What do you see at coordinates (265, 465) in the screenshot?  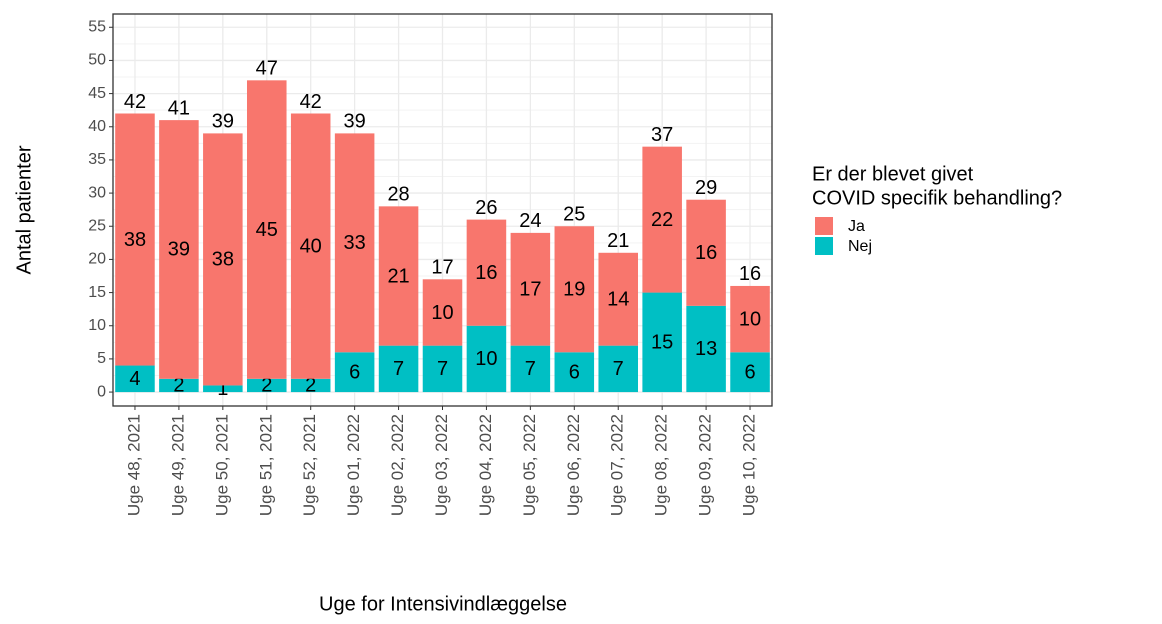 I see `x-tick-label: Uge 51, 2021` at bounding box center [265, 465].